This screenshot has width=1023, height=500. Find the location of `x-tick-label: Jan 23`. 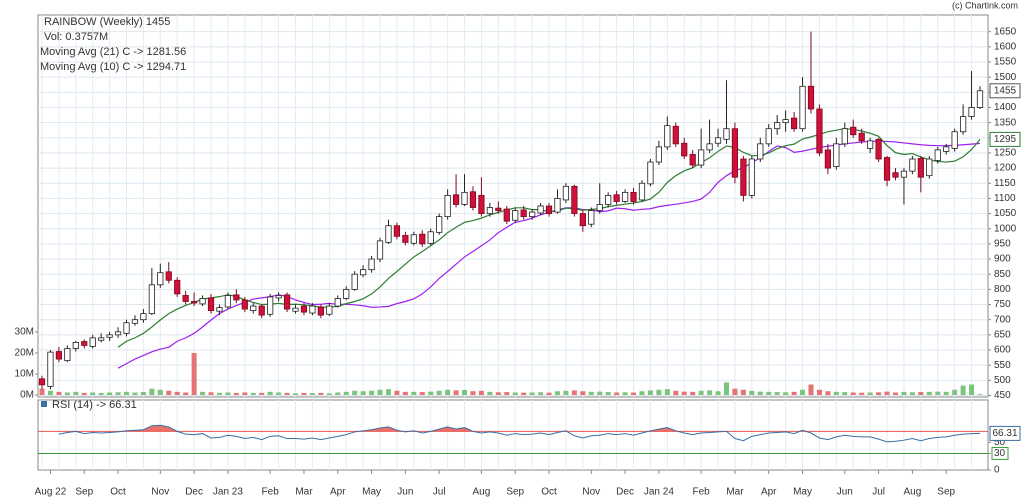

x-tick-label: Jan 23 is located at coordinates (228, 492).